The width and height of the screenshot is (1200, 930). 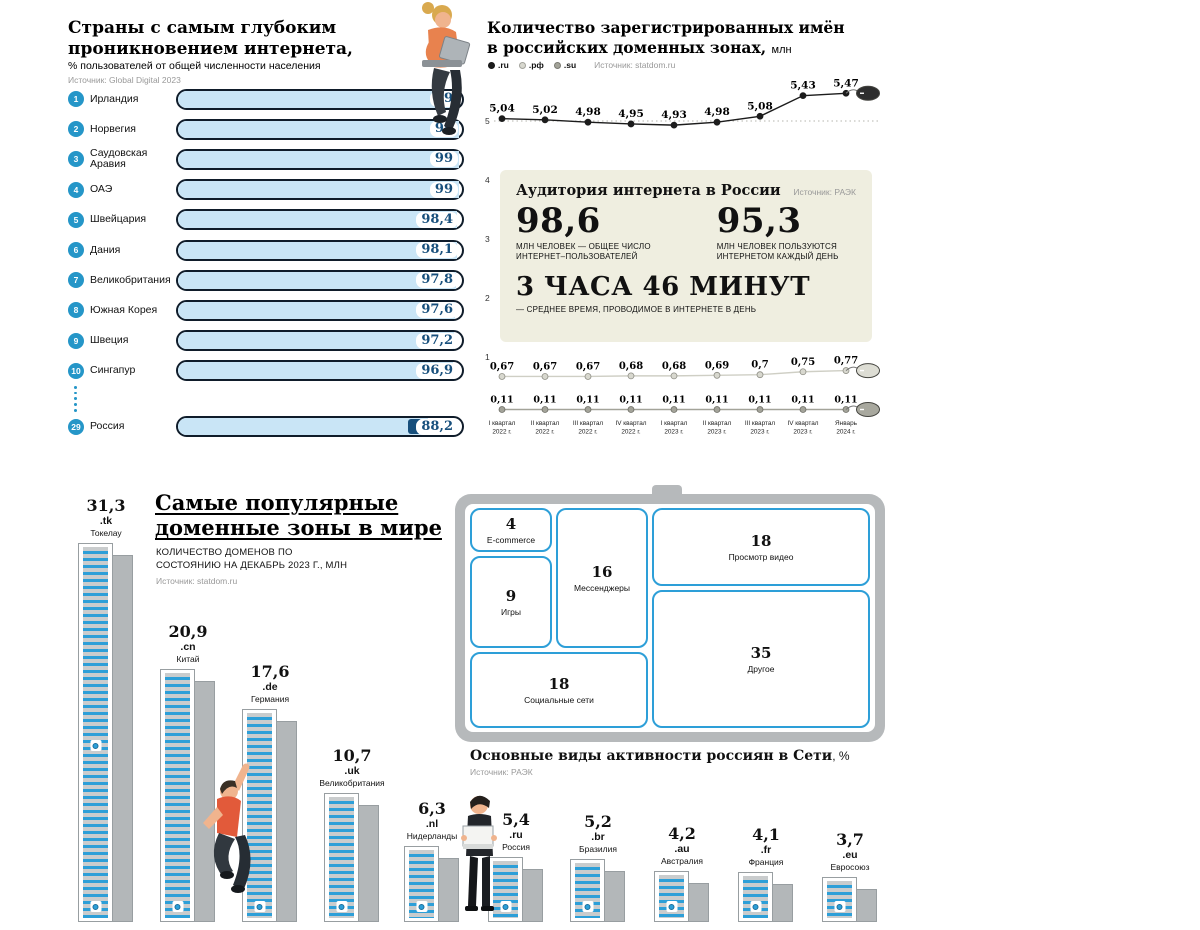 What do you see at coordinates (487, 180) in the screenshot?
I see `y-tick: 4` at bounding box center [487, 180].